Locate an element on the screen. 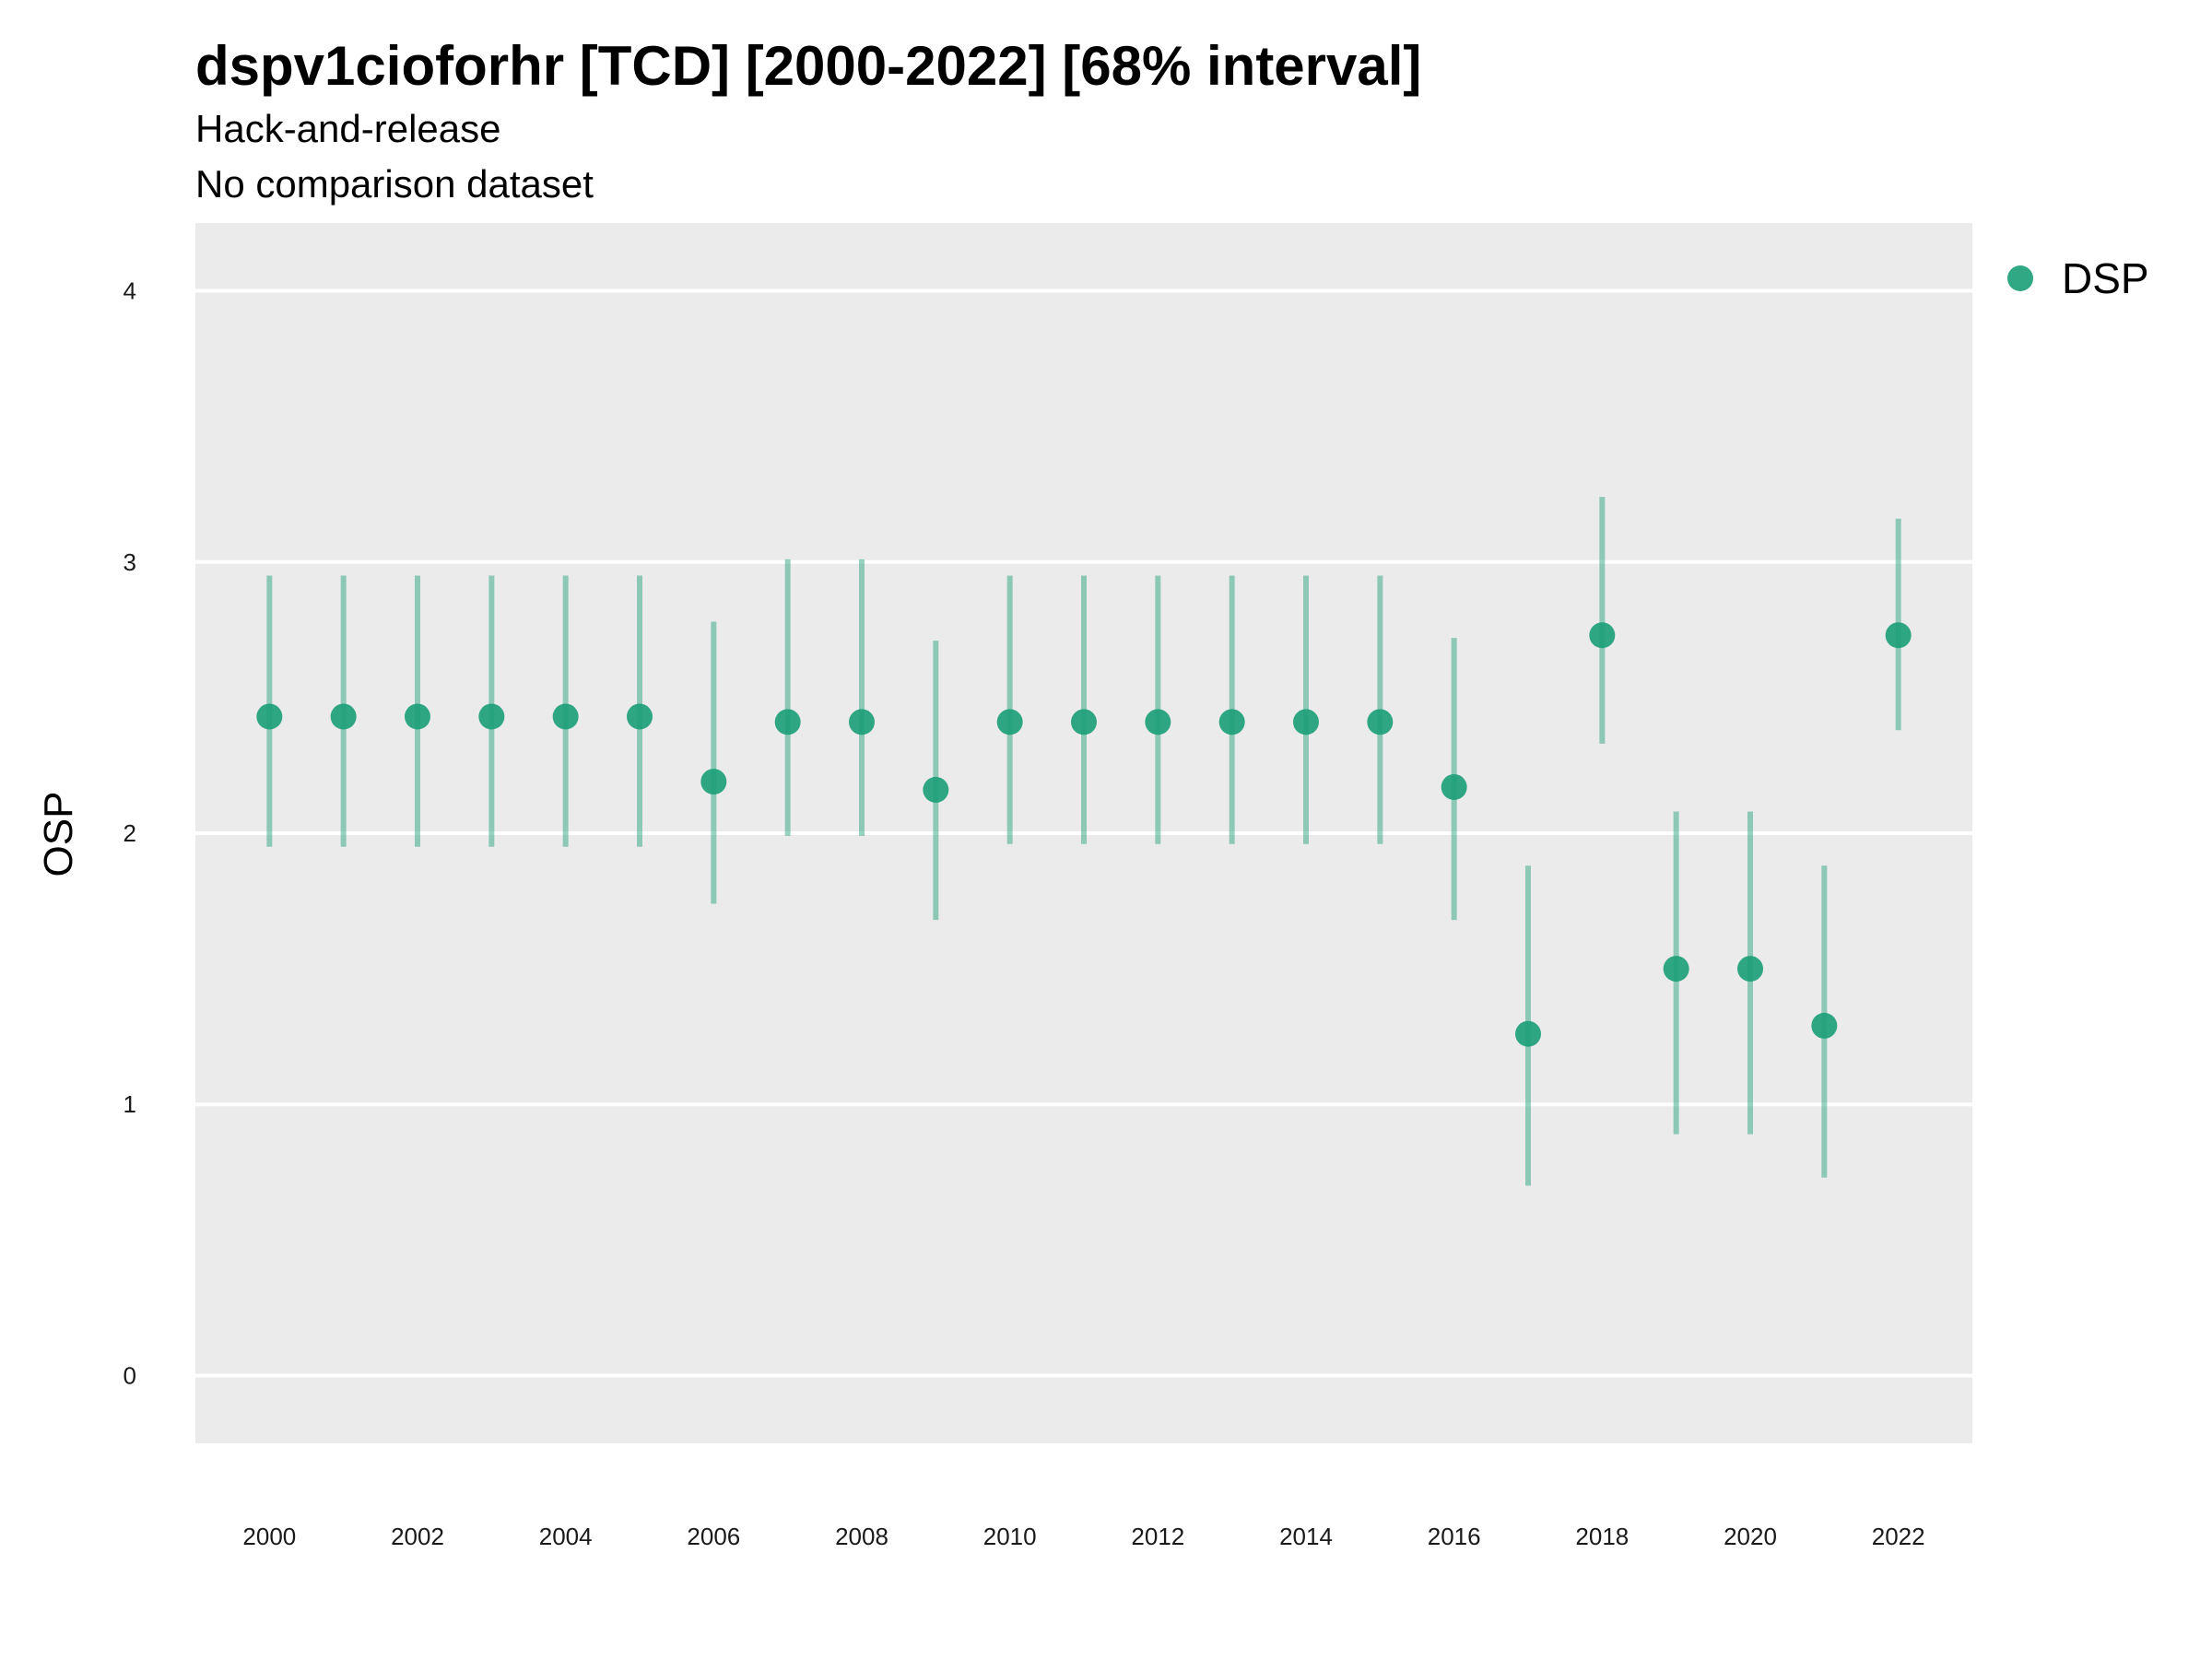  point-2014 is located at coordinates (1306, 722).